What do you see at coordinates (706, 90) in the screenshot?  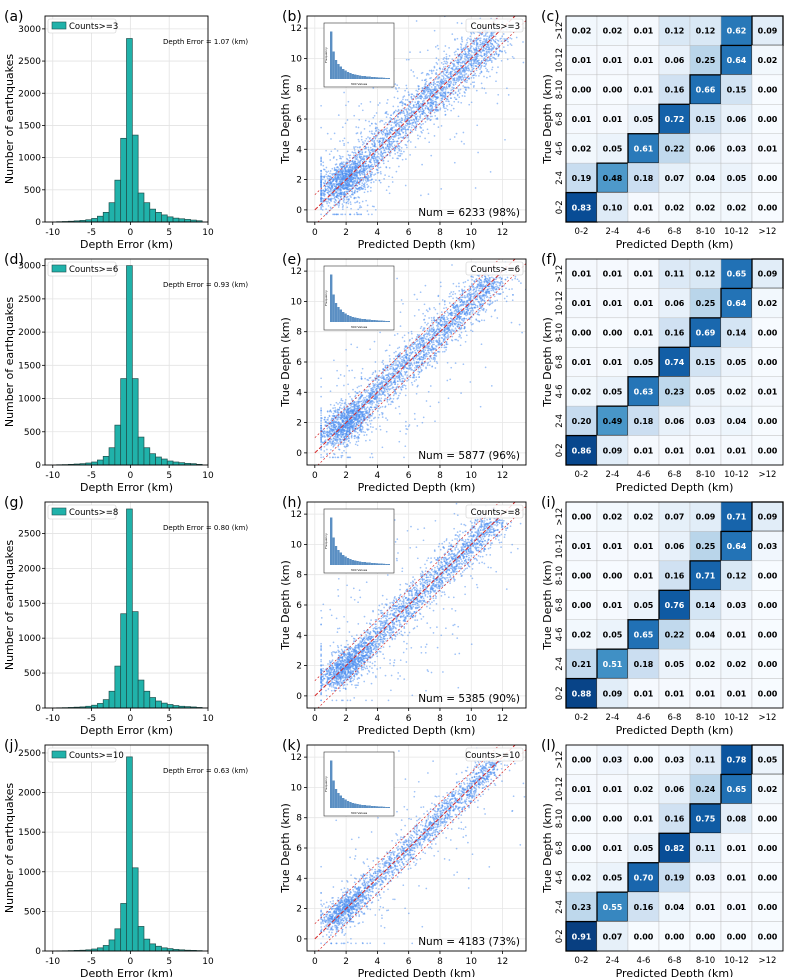 I see `heatmap-cell-value: 0.66` at bounding box center [706, 90].